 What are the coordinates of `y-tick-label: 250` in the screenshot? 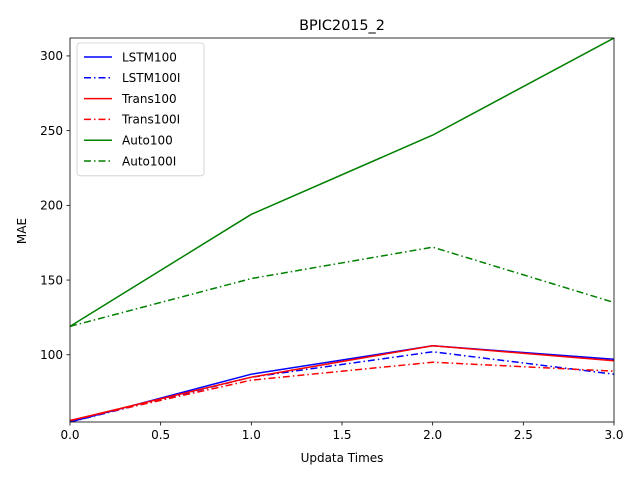 It's located at (51, 131).